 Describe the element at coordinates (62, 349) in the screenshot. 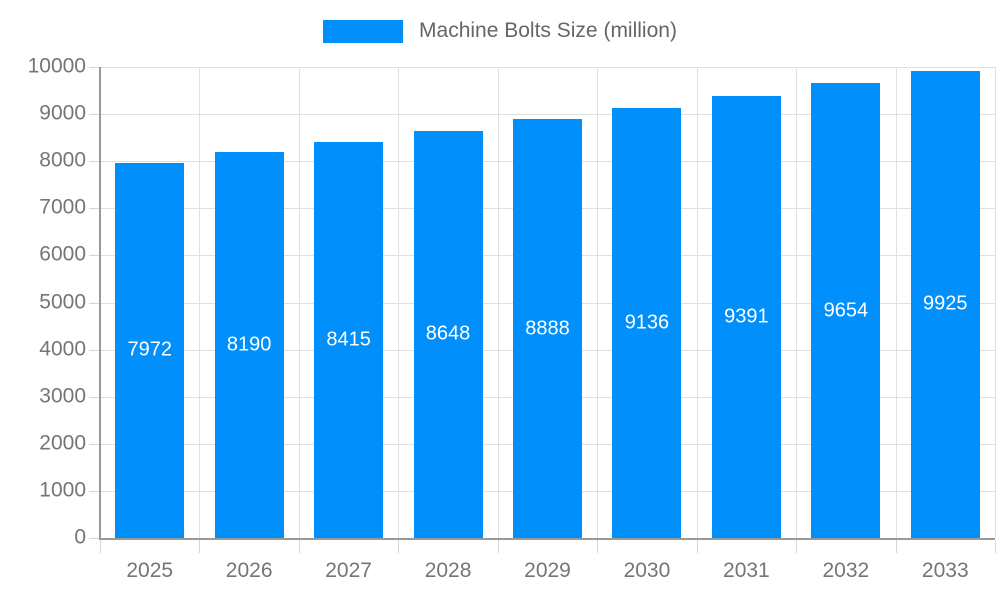

I see `y-axis-label: 4000` at that location.